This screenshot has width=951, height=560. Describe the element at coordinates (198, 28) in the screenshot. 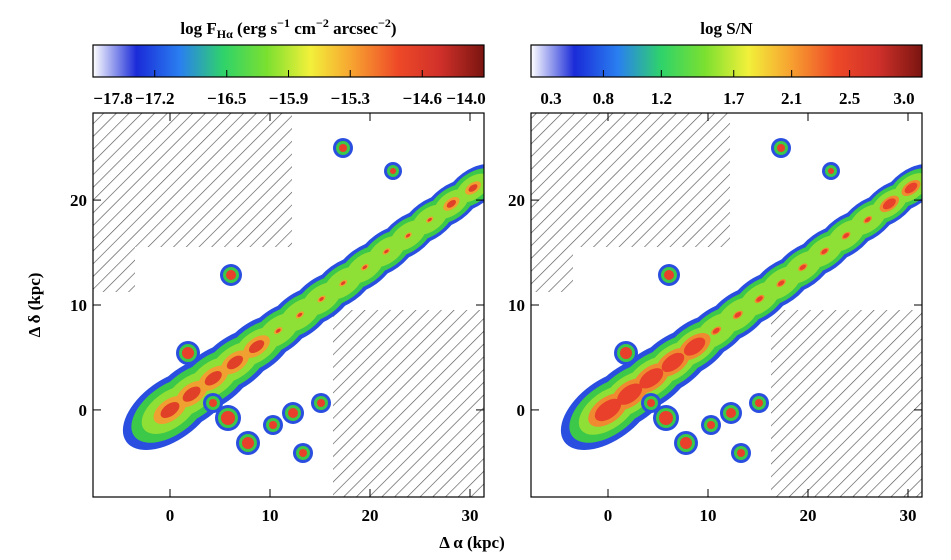

I see `title-part: log F` at that location.